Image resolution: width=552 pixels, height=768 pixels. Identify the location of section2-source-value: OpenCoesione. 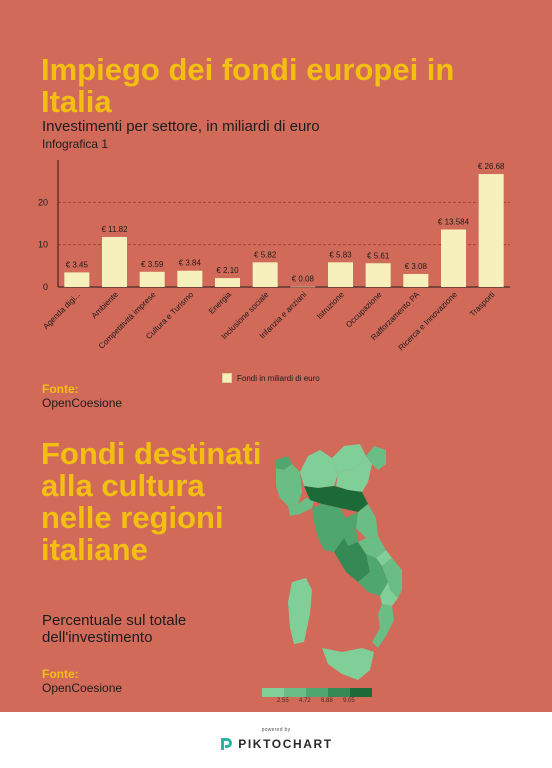
(82, 688).